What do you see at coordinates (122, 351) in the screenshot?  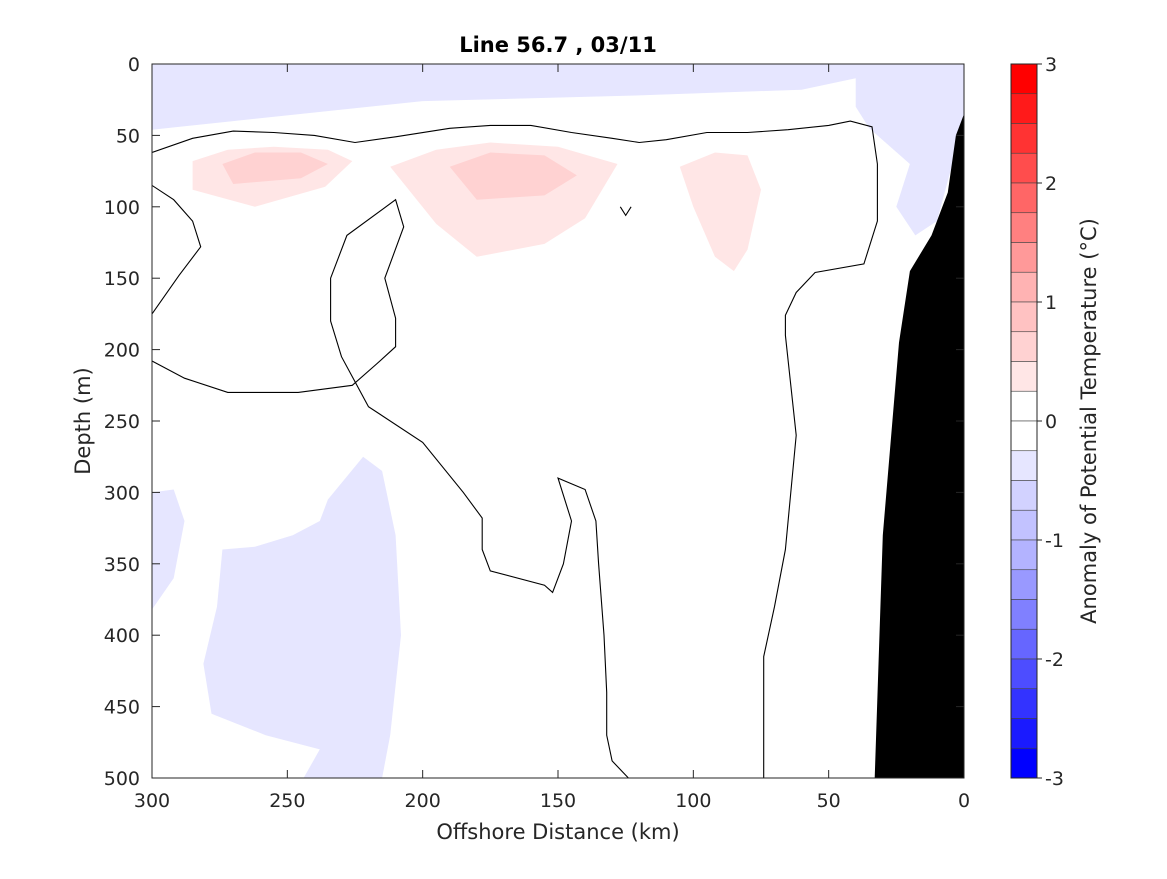 I see `y-tick-label: 200` at bounding box center [122, 351].